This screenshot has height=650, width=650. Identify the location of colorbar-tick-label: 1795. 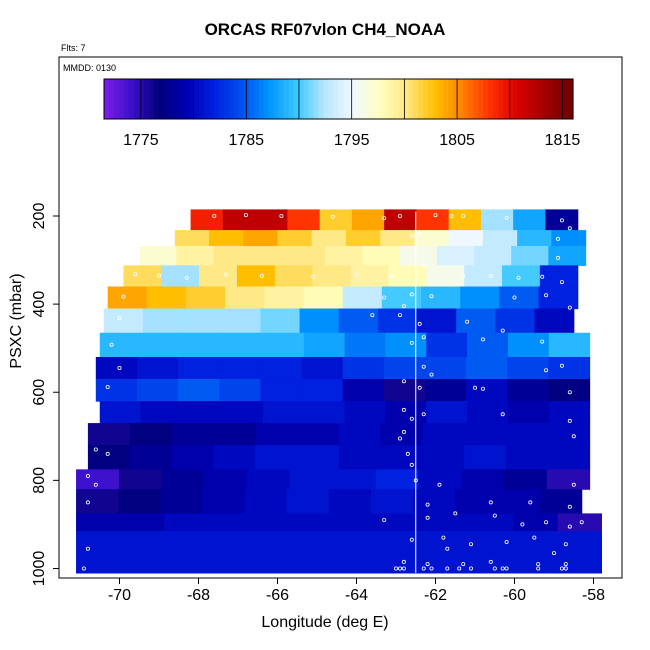
(352, 140).